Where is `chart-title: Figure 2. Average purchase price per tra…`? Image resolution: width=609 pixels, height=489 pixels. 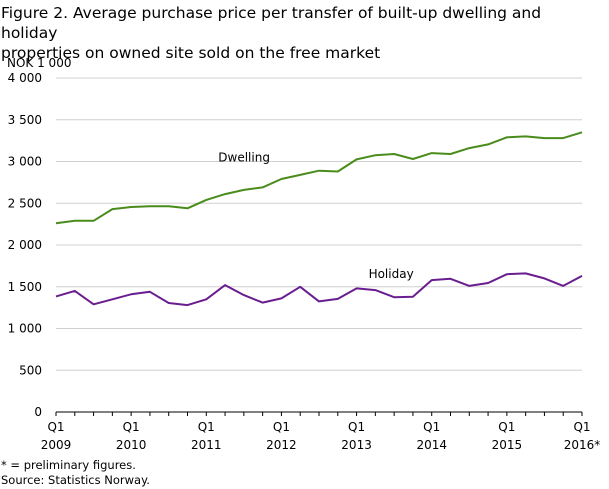 chart-title: Figure 2. Average purchase price per tra… is located at coordinates (301, 33).